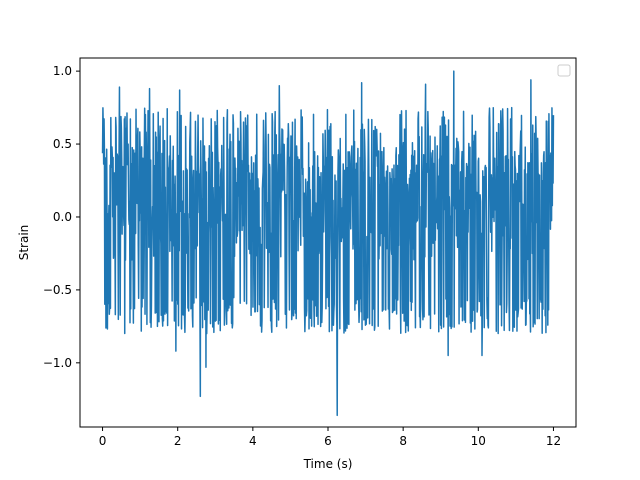 The height and width of the screenshot is (480, 640). I want to click on y-axis: −1.0 −0.5 0.0 0.5 1.0, so click(61, 217).